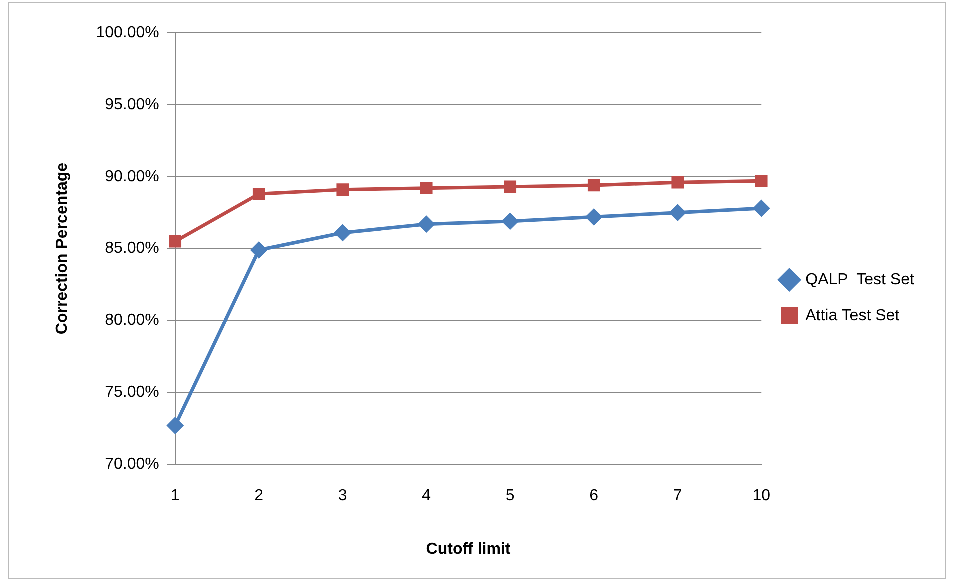 Image resolution: width=956 pixels, height=583 pixels. I want to click on x-tick-label: 3, so click(343, 496).